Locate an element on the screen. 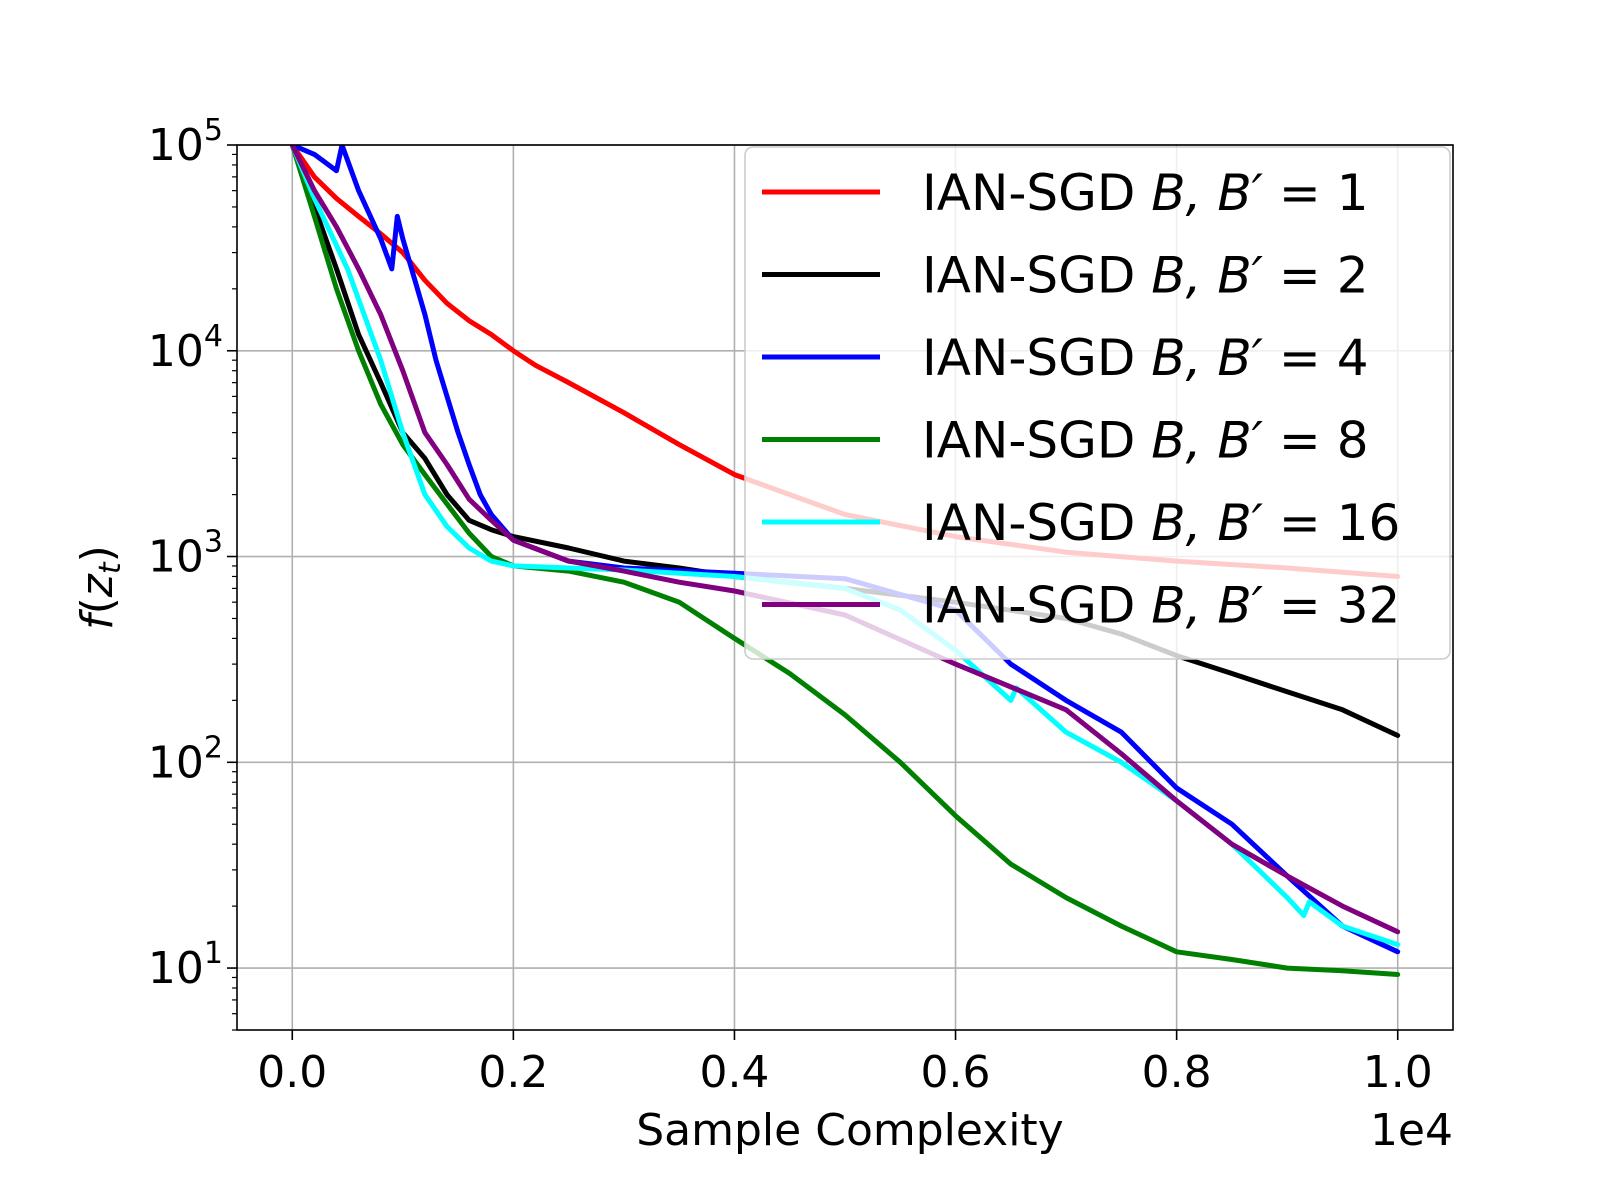  x-axis-offset-label: 1e4 is located at coordinates (1411, 1130).